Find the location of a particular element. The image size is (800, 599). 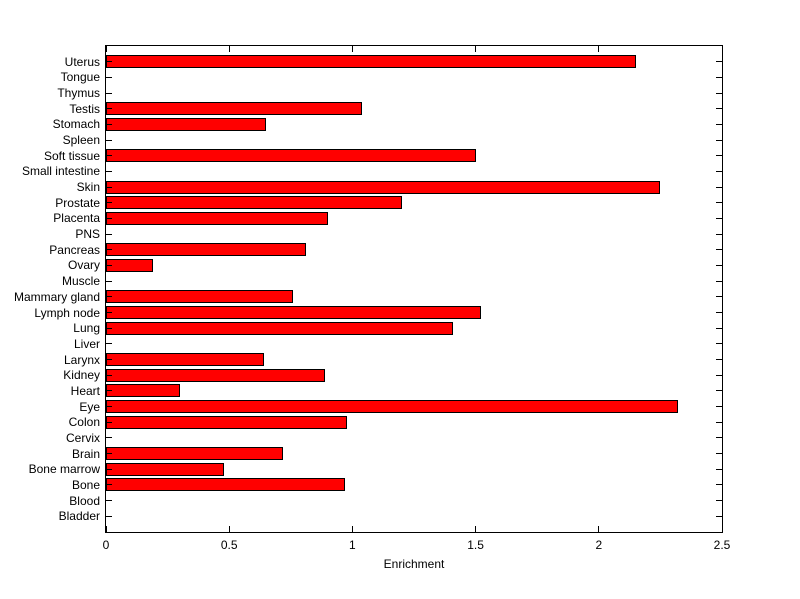

bar-lung is located at coordinates (280, 328).